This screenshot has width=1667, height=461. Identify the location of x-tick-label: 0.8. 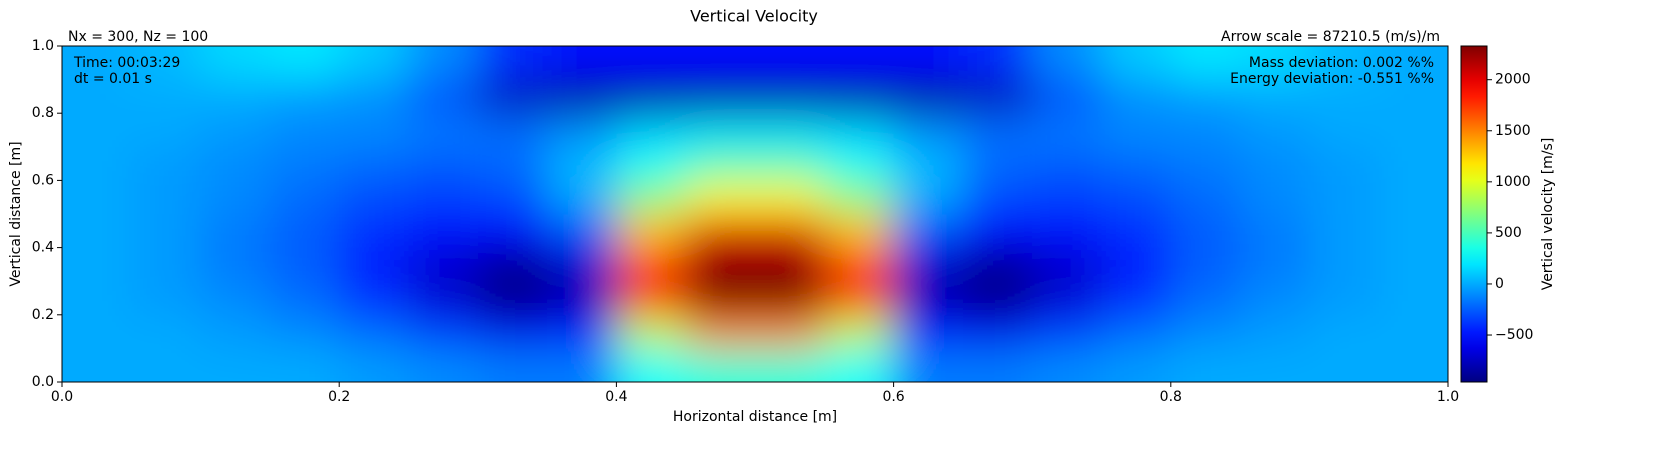
(1171, 397).